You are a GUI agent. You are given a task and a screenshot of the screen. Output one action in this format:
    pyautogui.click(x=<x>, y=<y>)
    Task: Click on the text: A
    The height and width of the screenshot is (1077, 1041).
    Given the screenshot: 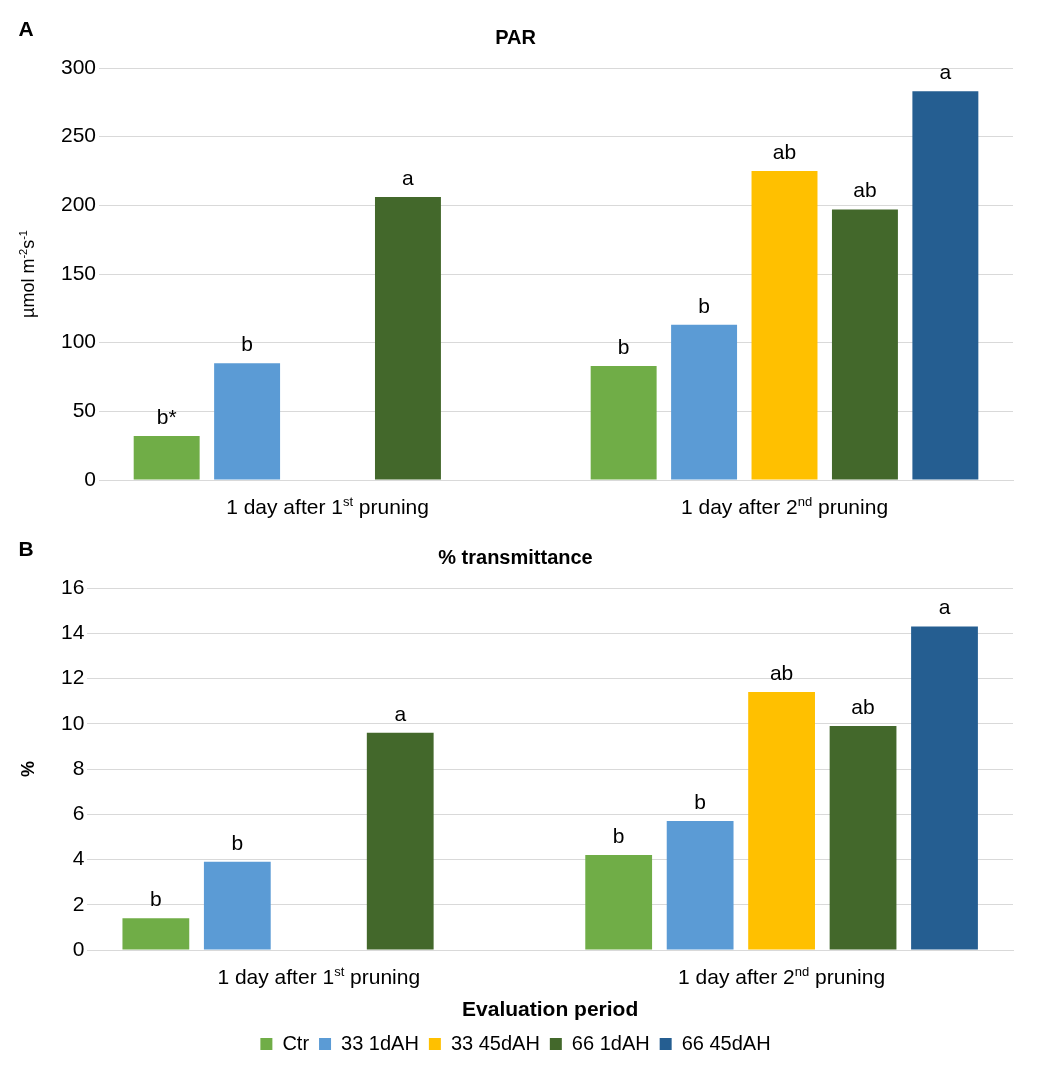 What is the action you would take?
    pyautogui.click(x=26, y=28)
    